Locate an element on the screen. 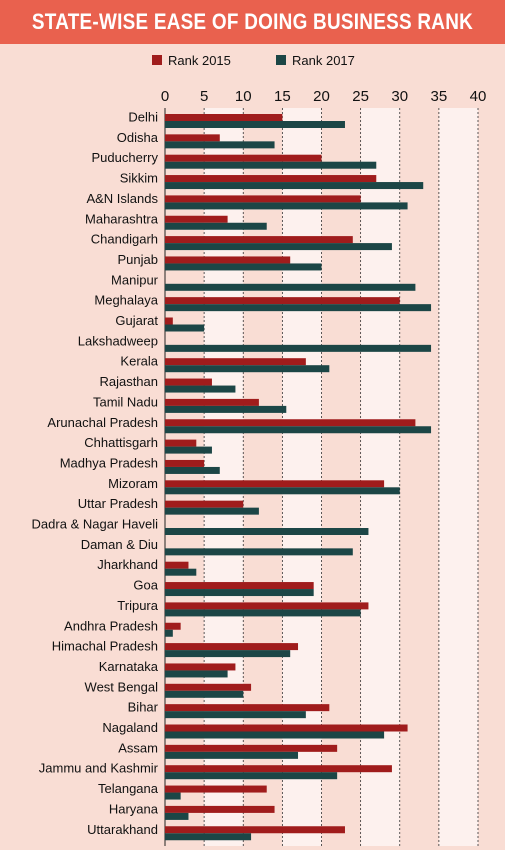  category-label: Dadra & Nagar Haveli is located at coordinates (95, 524).